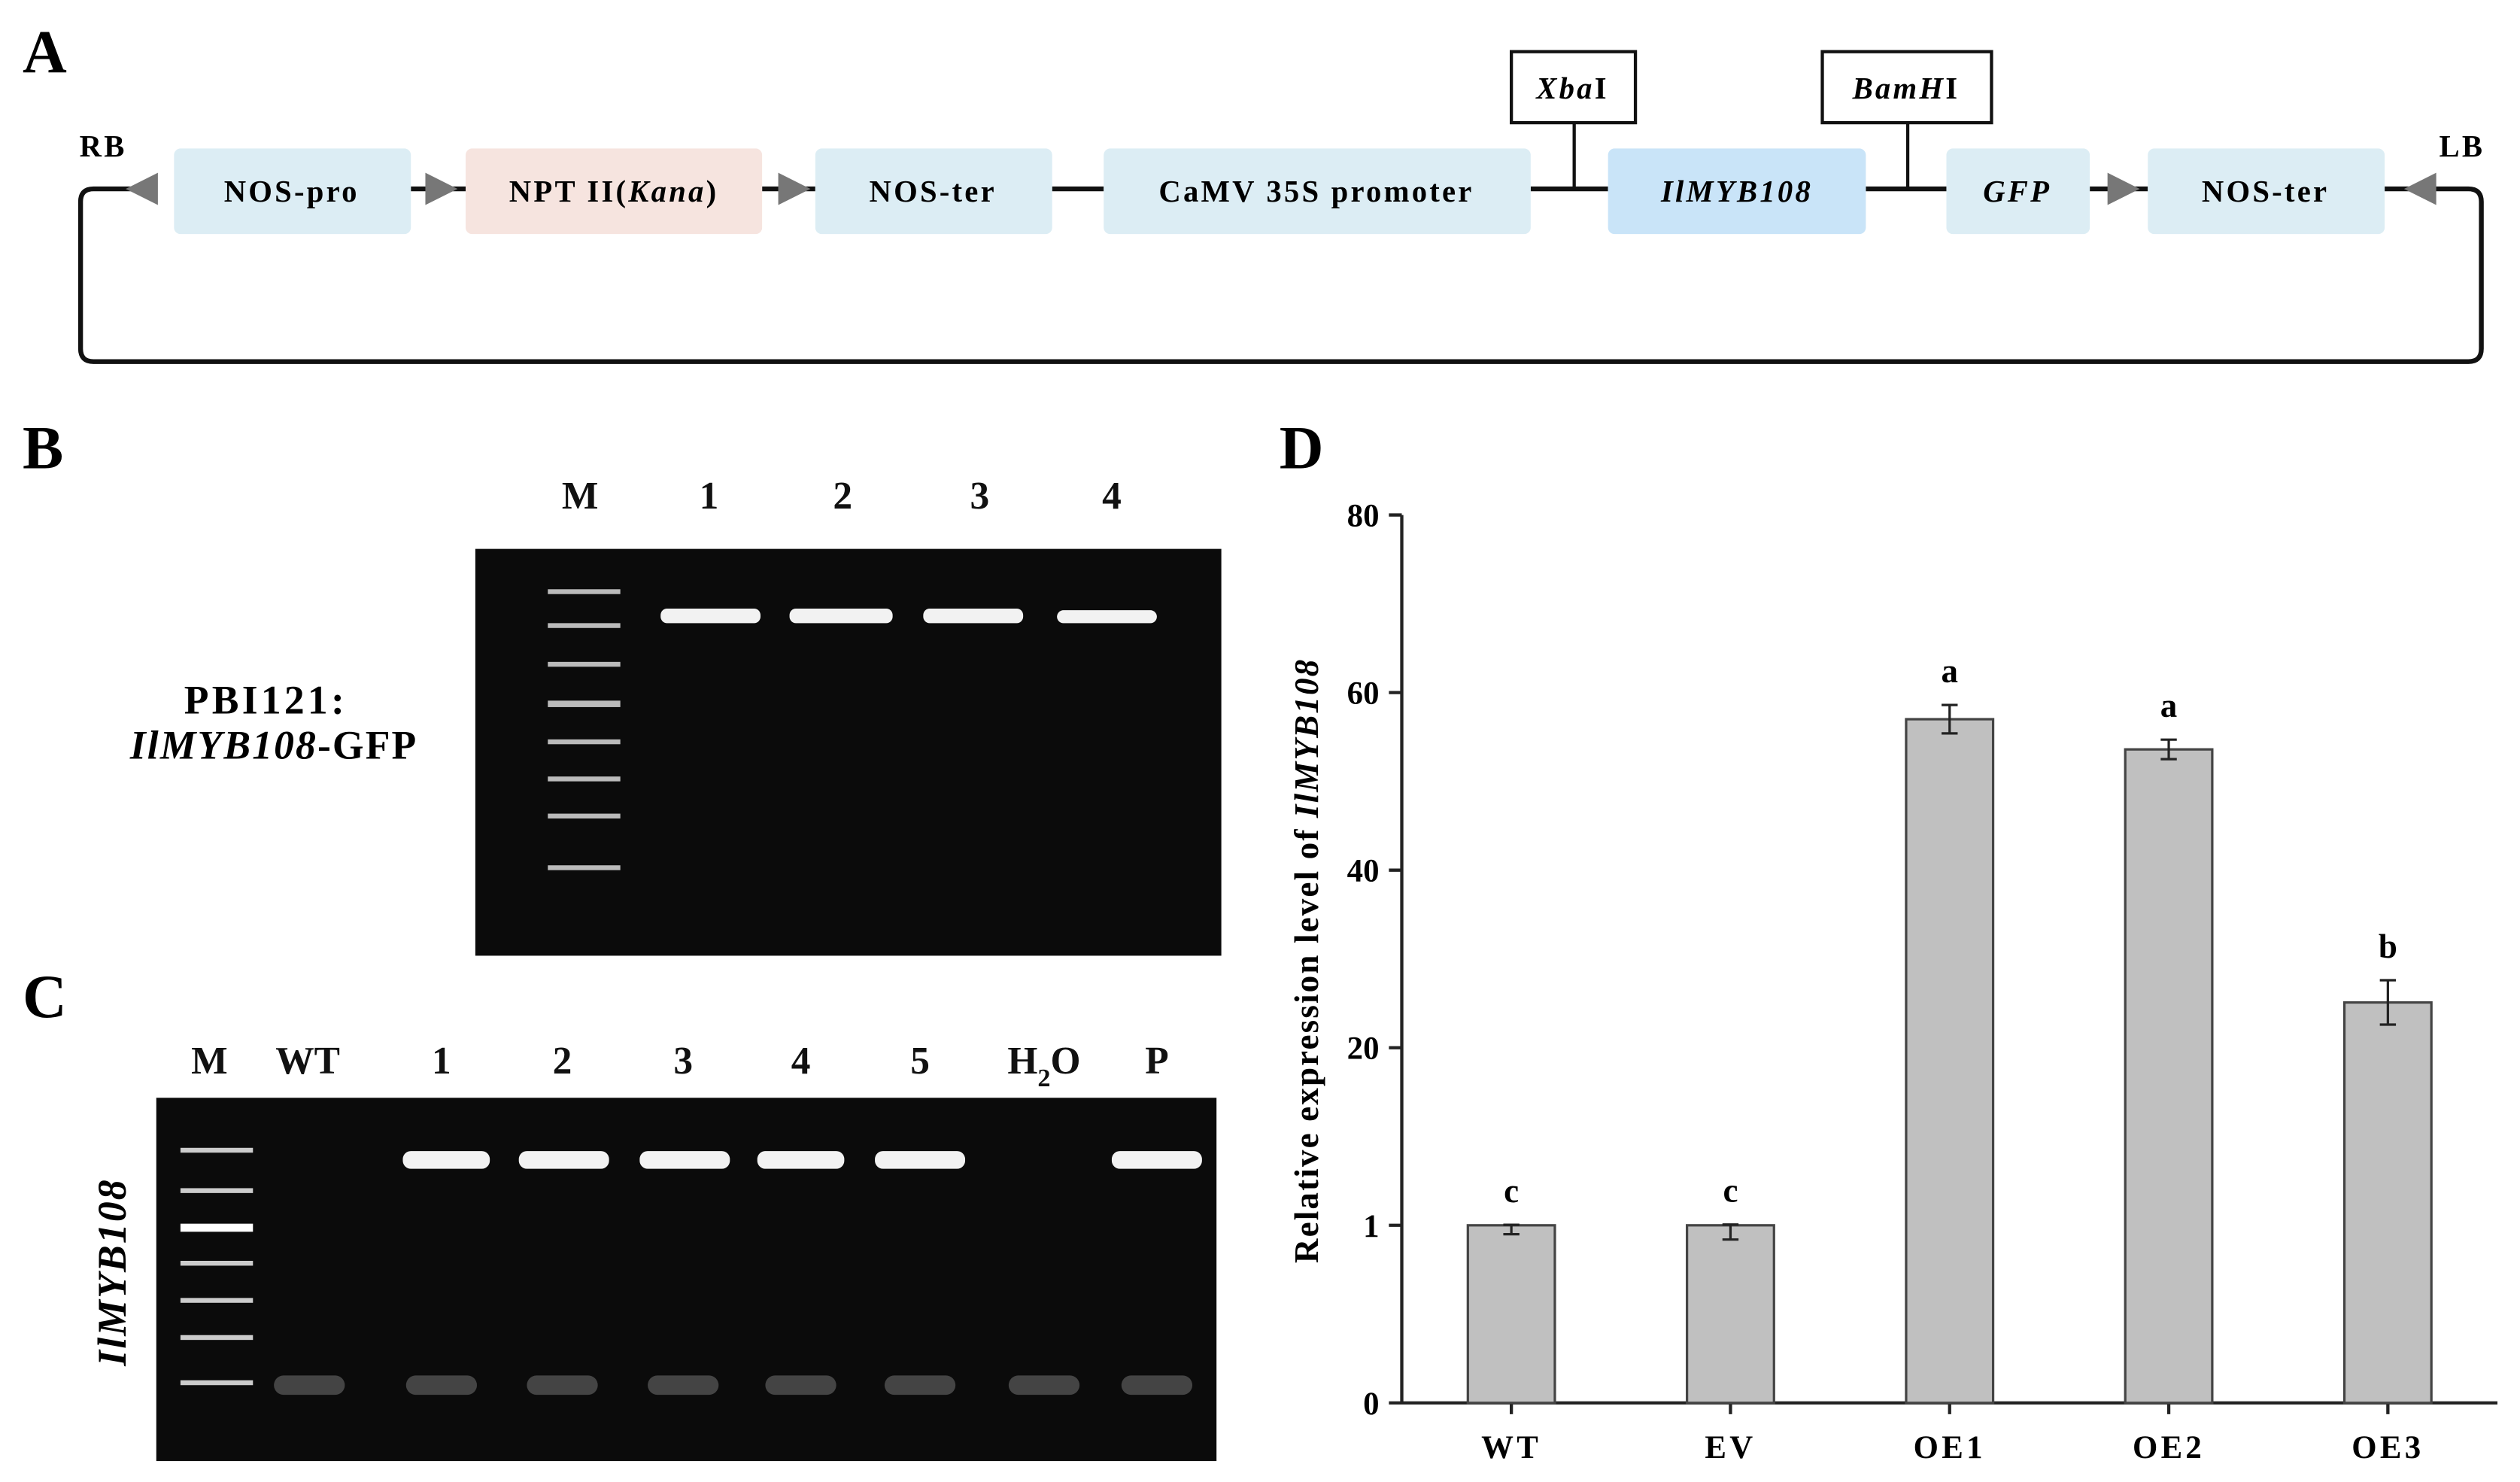 This screenshot has width=2520, height=1482. I want to click on label-part: P, so click(1156, 1061).